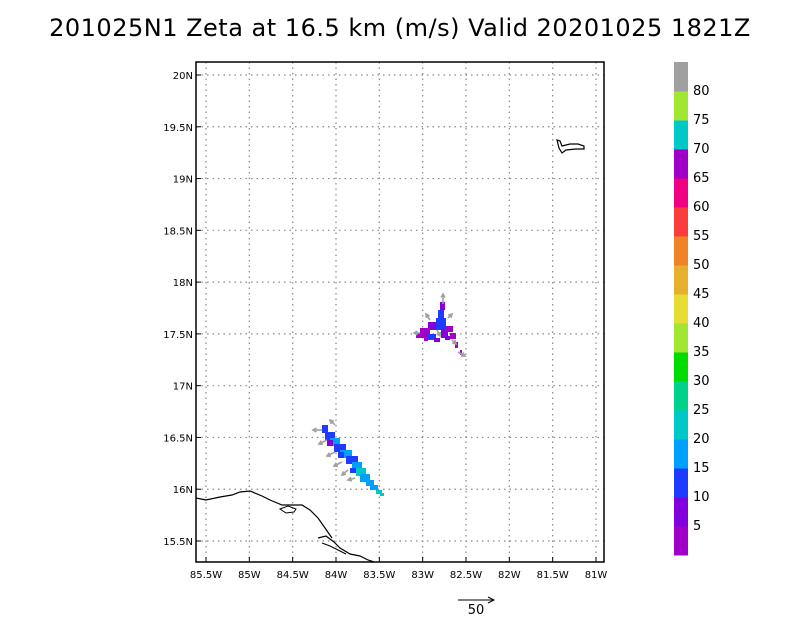  Describe the element at coordinates (178, 335) in the screenshot. I see `lat-tick-label: 17.5N` at that location.